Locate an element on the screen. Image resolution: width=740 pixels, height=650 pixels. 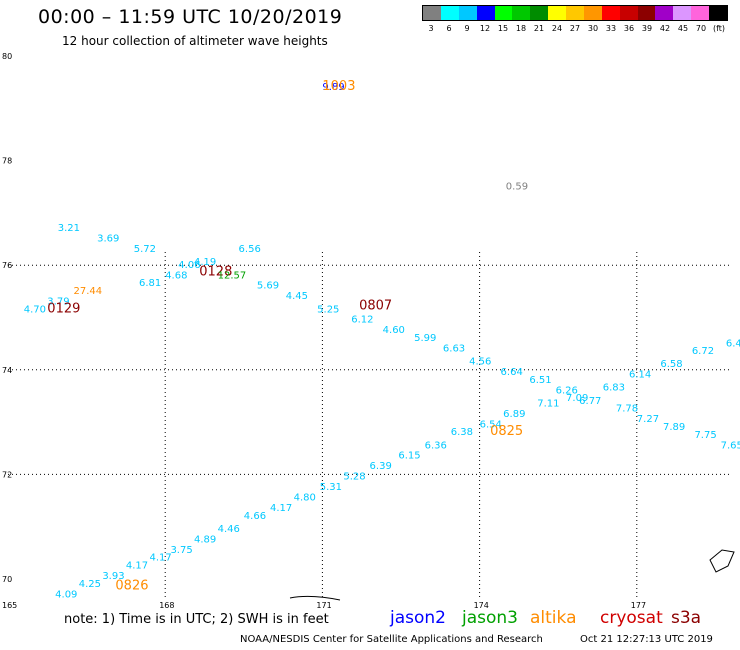
swh-label: 5.31 is located at coordinates (331, 487).